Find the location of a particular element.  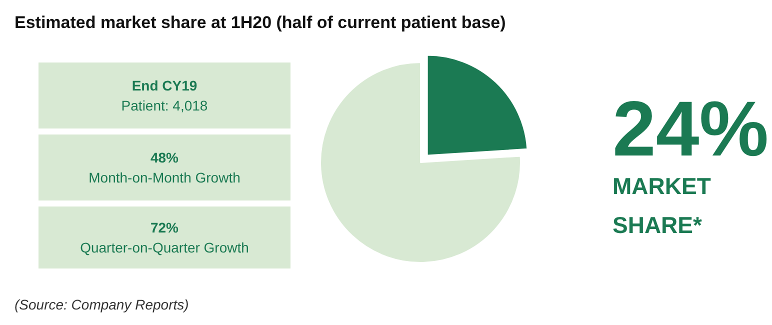

text: Month-on-Month Growth is located at coordinates (164, 178).